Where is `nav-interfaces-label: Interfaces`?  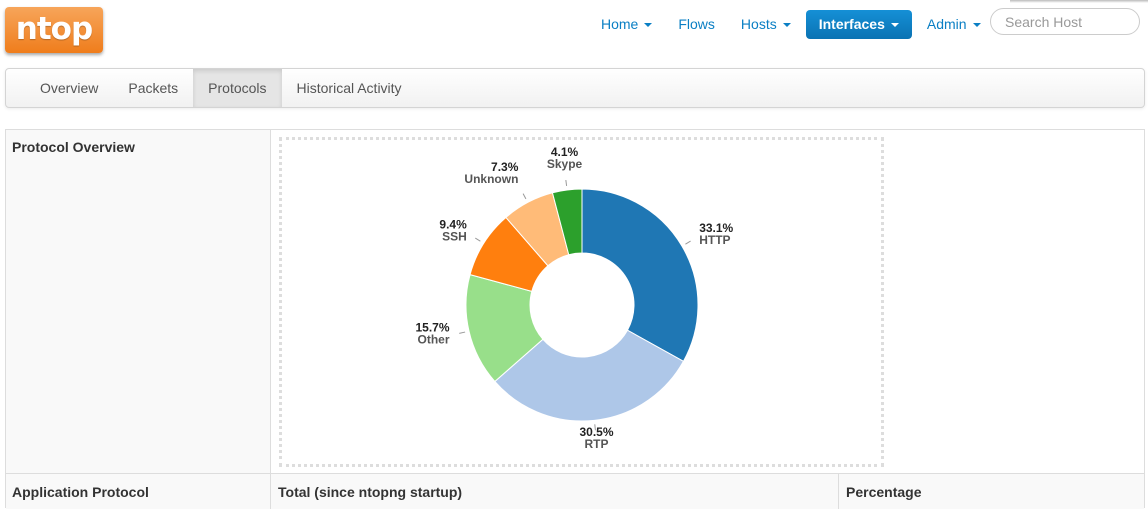 nav-interfaces-label: Interfaces is located at coordinates (851, 24).